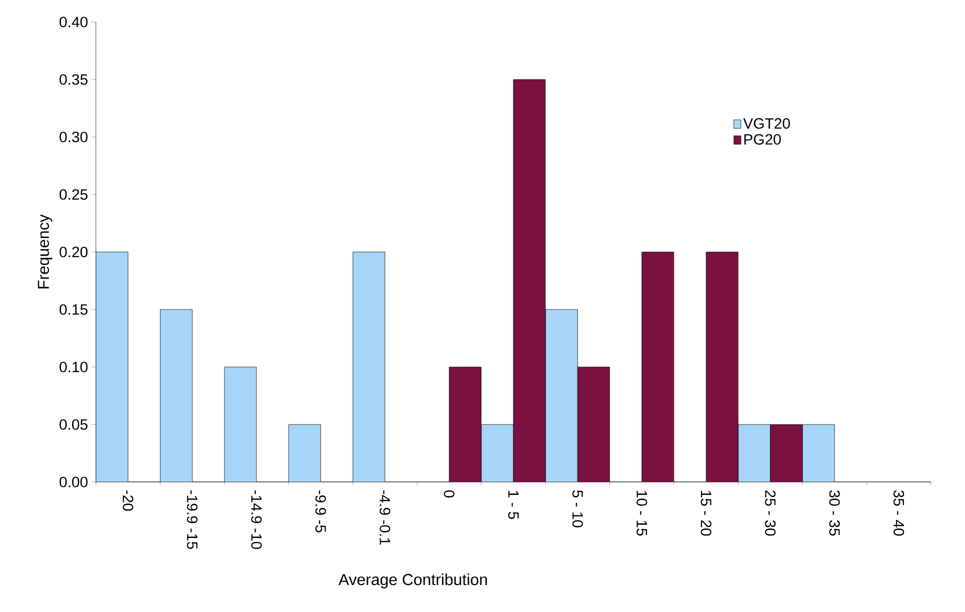 The width and height of the screenshot is (965, 612). I want to click on y-tick-label: 0.30, so click(74, 137).